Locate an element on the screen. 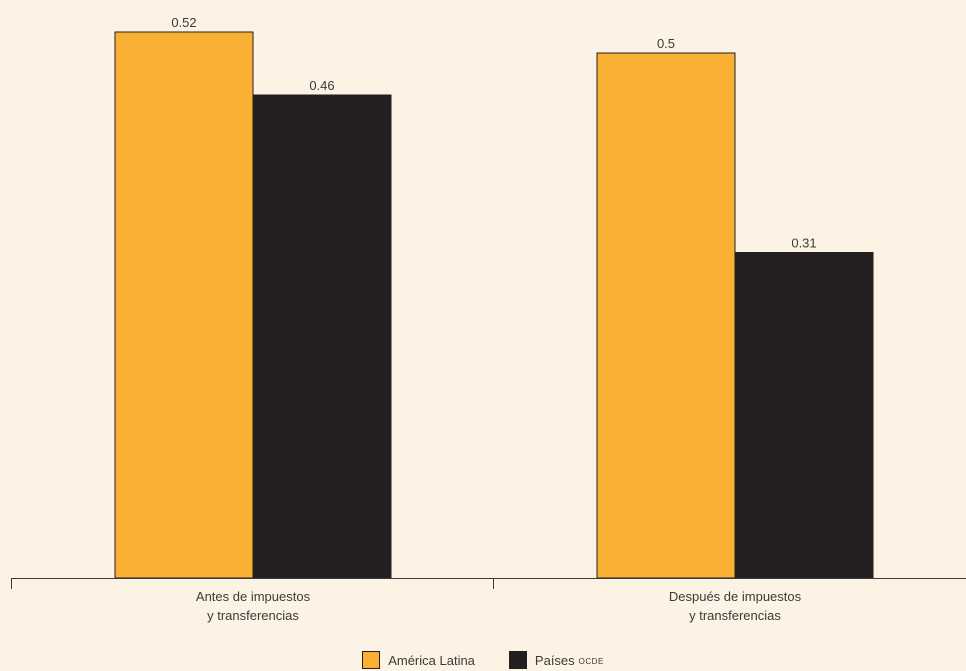 Image resolution: width=966 pixels, height=671 pixels. value-label-paises-ocde-1: 0.31 is located at coordinates (803, 243).